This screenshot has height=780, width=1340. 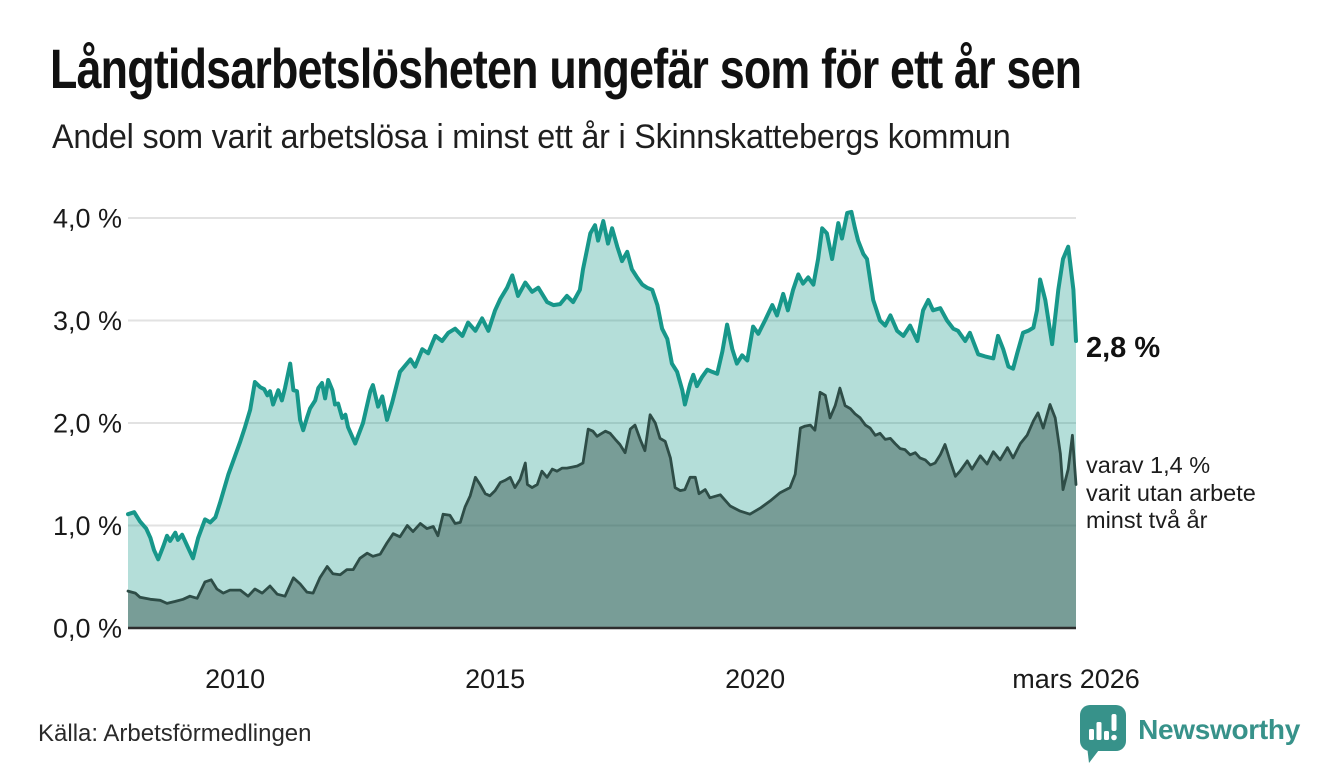 I want to click on y-tick-label: 4,0 %, so click(x=87, y=219).